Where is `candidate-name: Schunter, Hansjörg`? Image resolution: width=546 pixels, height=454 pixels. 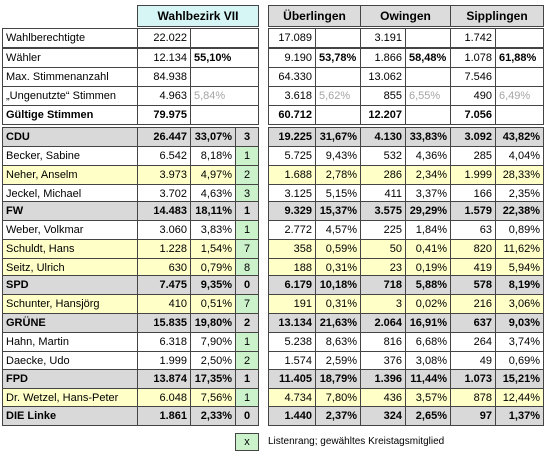
candidate-name: Schunter, Hansjörg is located at coordinates (70, 304).